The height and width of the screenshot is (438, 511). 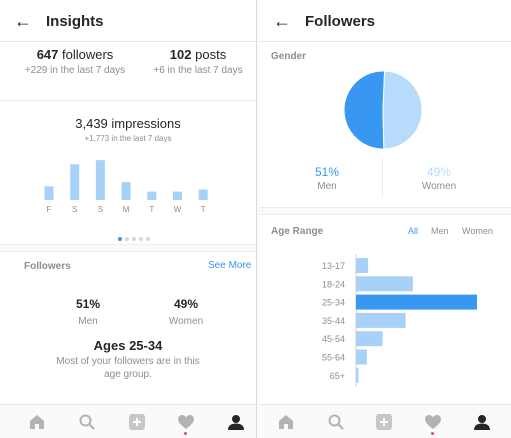 I want to click on gender-label: Gender, so click(x=289, y=56).